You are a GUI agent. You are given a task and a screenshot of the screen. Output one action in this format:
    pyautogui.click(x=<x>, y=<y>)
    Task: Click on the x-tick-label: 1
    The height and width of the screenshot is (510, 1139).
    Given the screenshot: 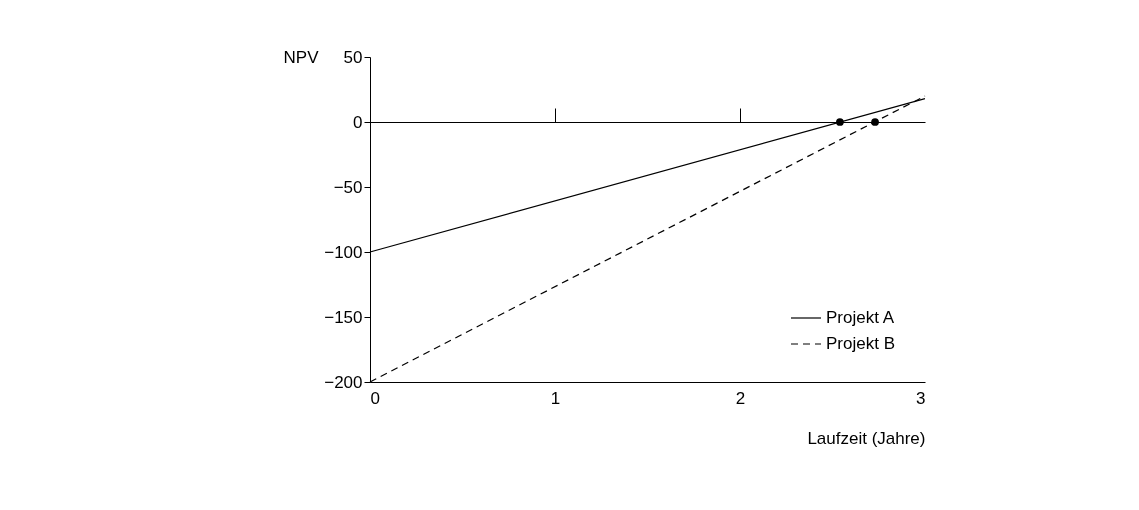 What is the action you would take?
    pyautogui.click(x=555, y=398)
    